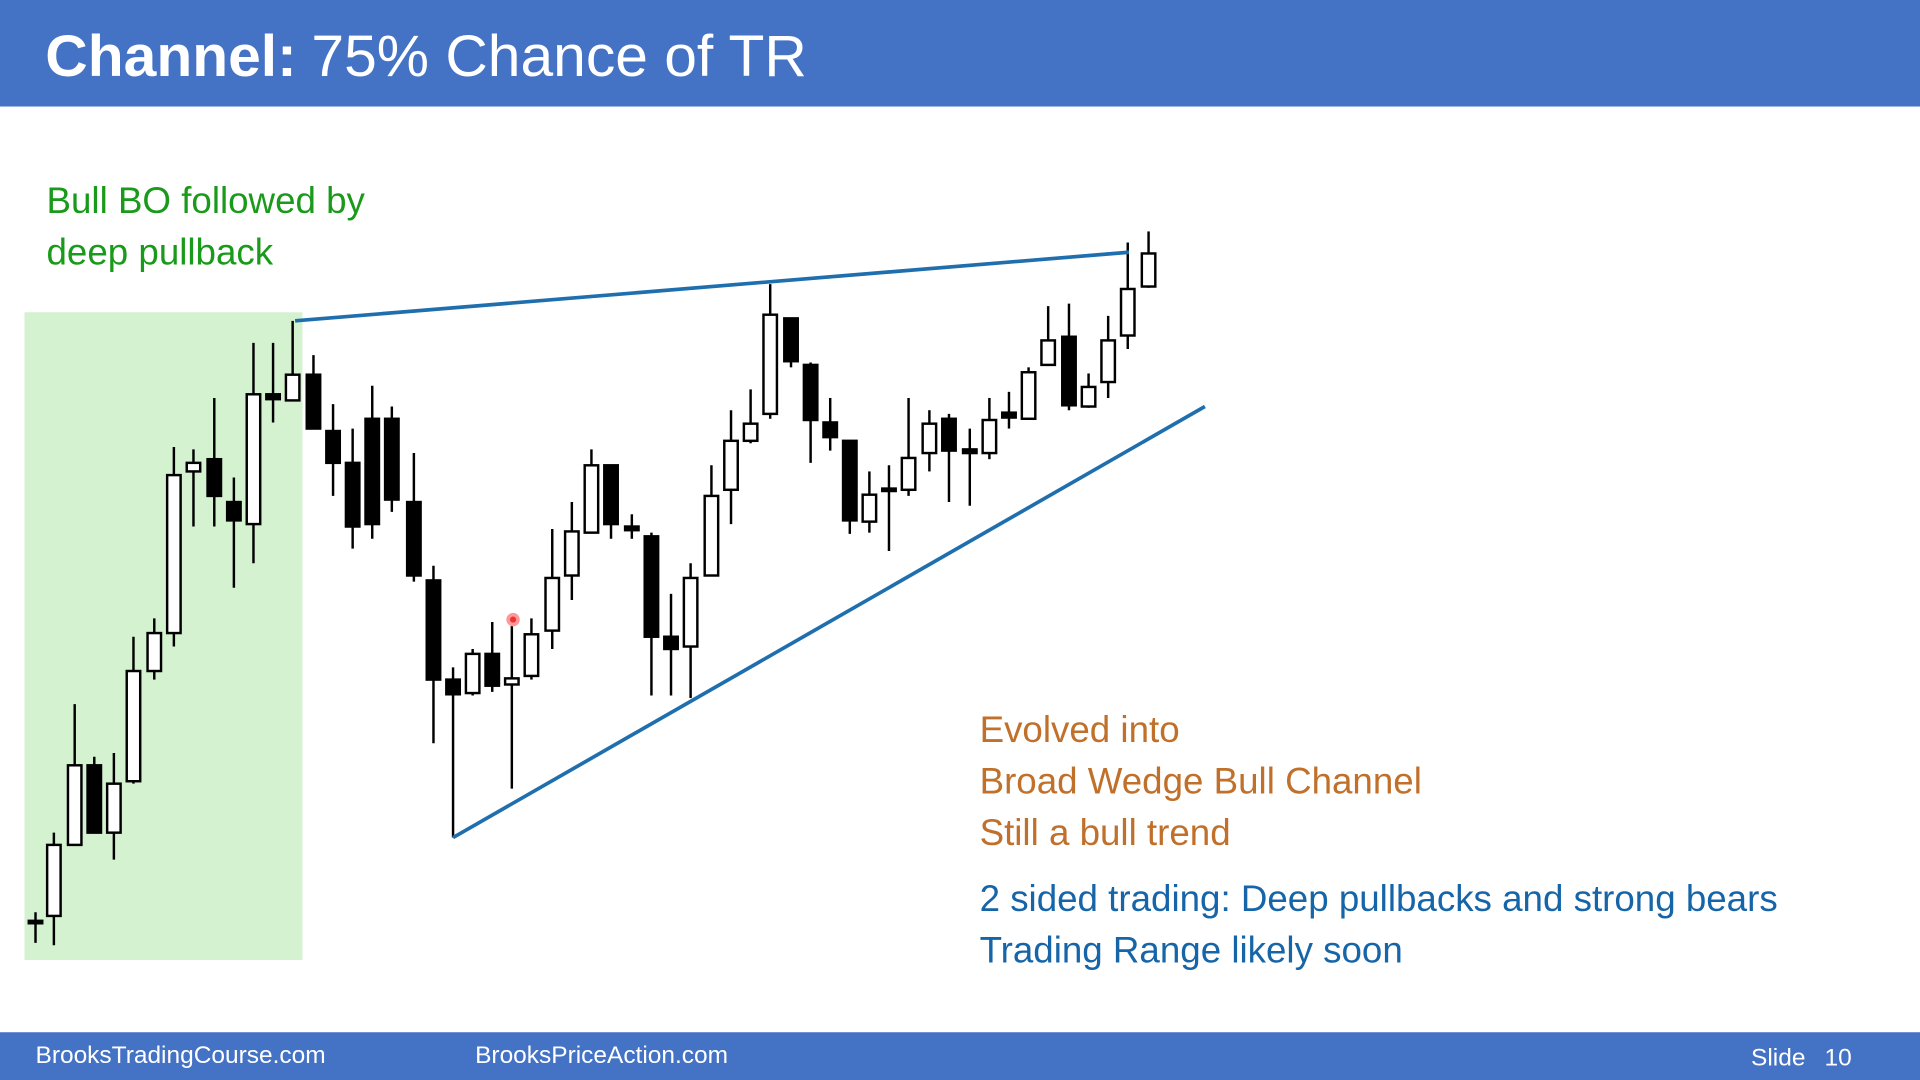  Describe the element at coordinates (170, 56) in the screenshot. I see `title-bold: Channel:` at that location.